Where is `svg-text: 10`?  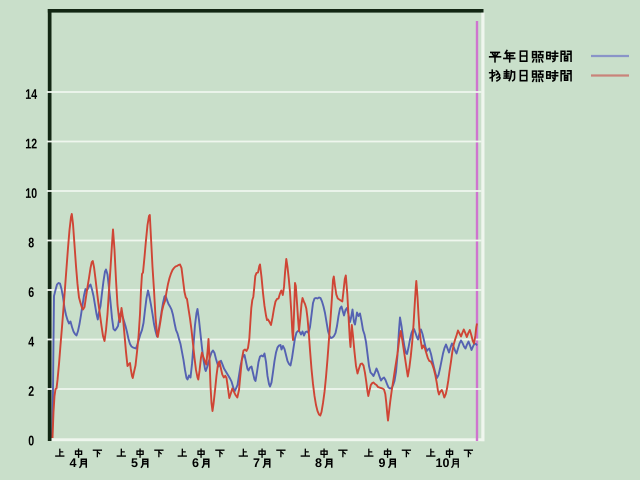
svg-text: 10 is located at coordinates (443, 463).